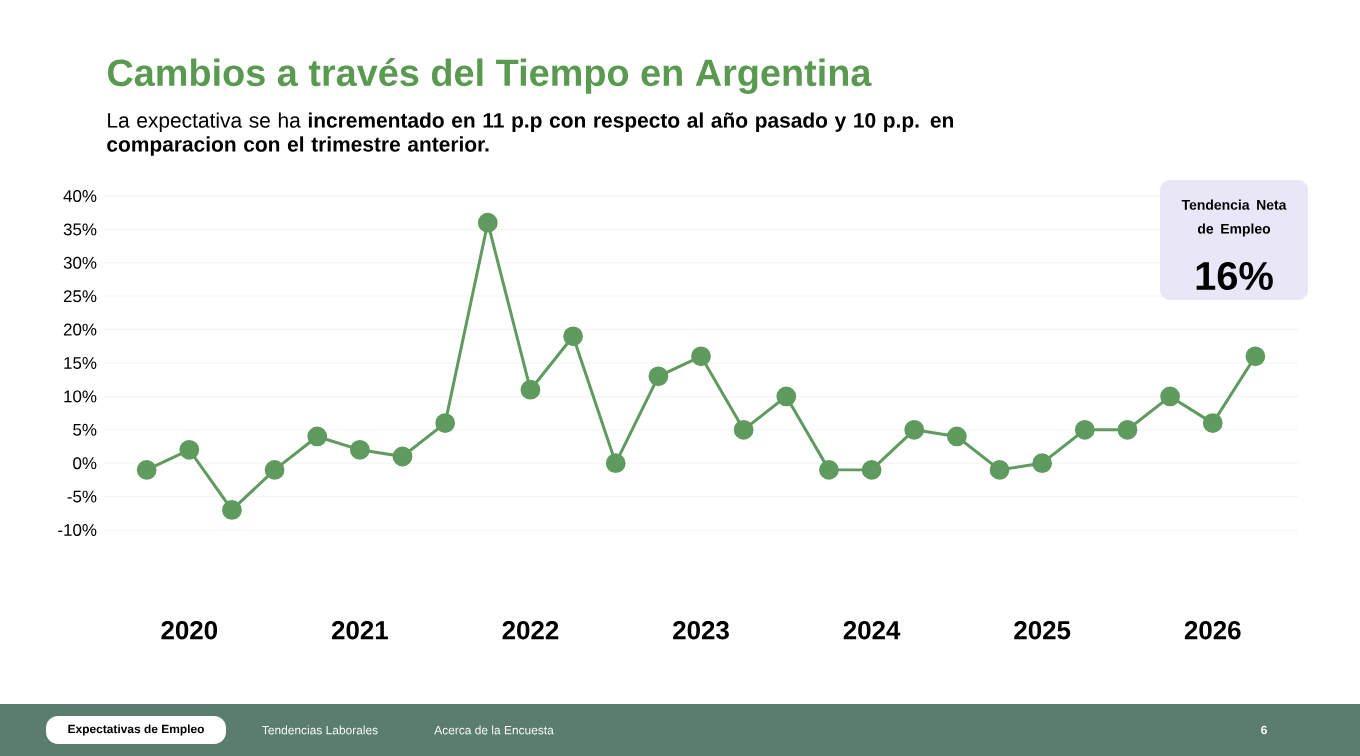  Describe the element at coordinates (82, 496) in the screenshot. I see `y-tick-label: -5%` at that location.